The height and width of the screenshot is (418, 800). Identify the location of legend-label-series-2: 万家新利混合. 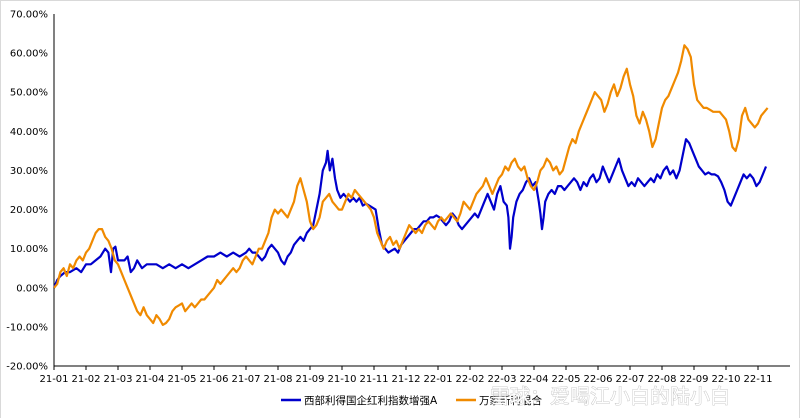
(510, 400).